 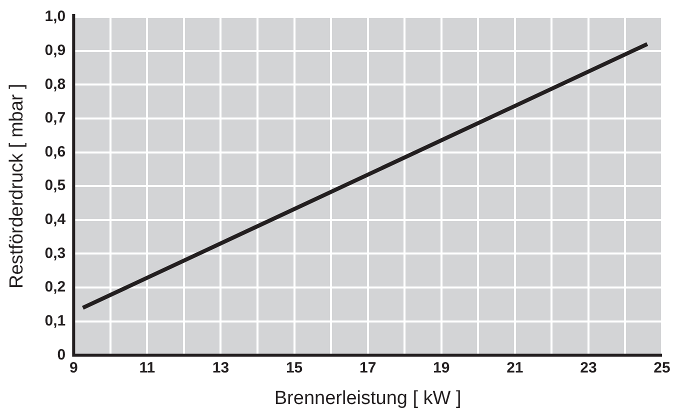 What do you see at coordinates (55, 118) in the screenshot?
I see `y-tick-label: 0,7` at bounding box center [55, 118].